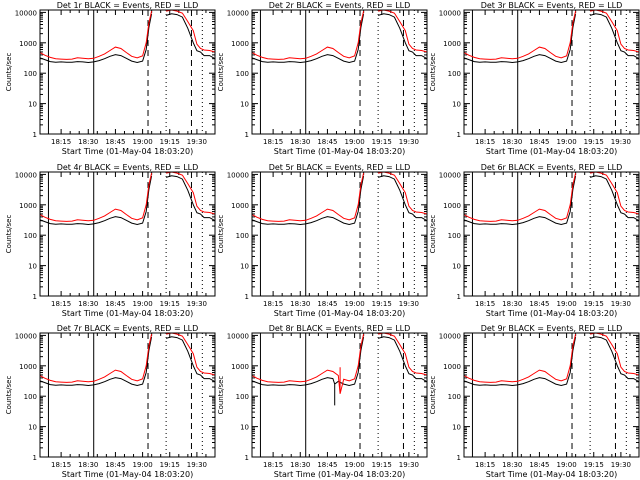  What do you see at coordinates (128, 167) in the screenshot?
I see `panel-title: Det 4r BLACK = Events, RED = LLD` at bounding box center [128, 167].